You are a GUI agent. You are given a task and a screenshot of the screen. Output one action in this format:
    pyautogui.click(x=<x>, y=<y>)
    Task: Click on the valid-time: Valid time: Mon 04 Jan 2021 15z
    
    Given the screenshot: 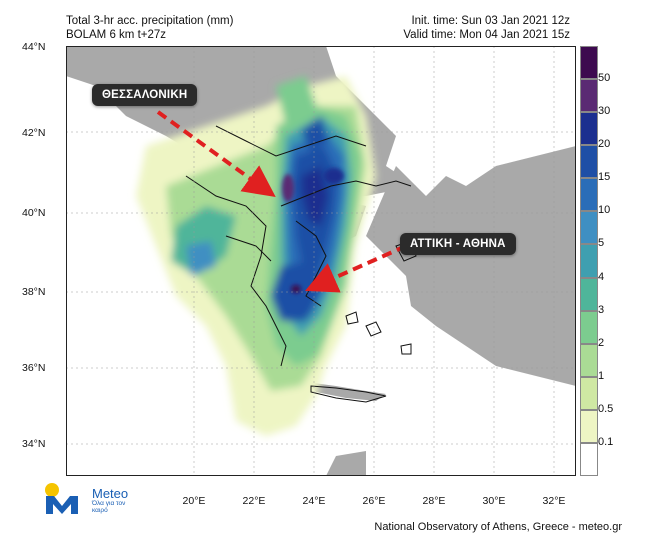 What is the action you would take?
    pyautogui.click(x=486, y=35)
    